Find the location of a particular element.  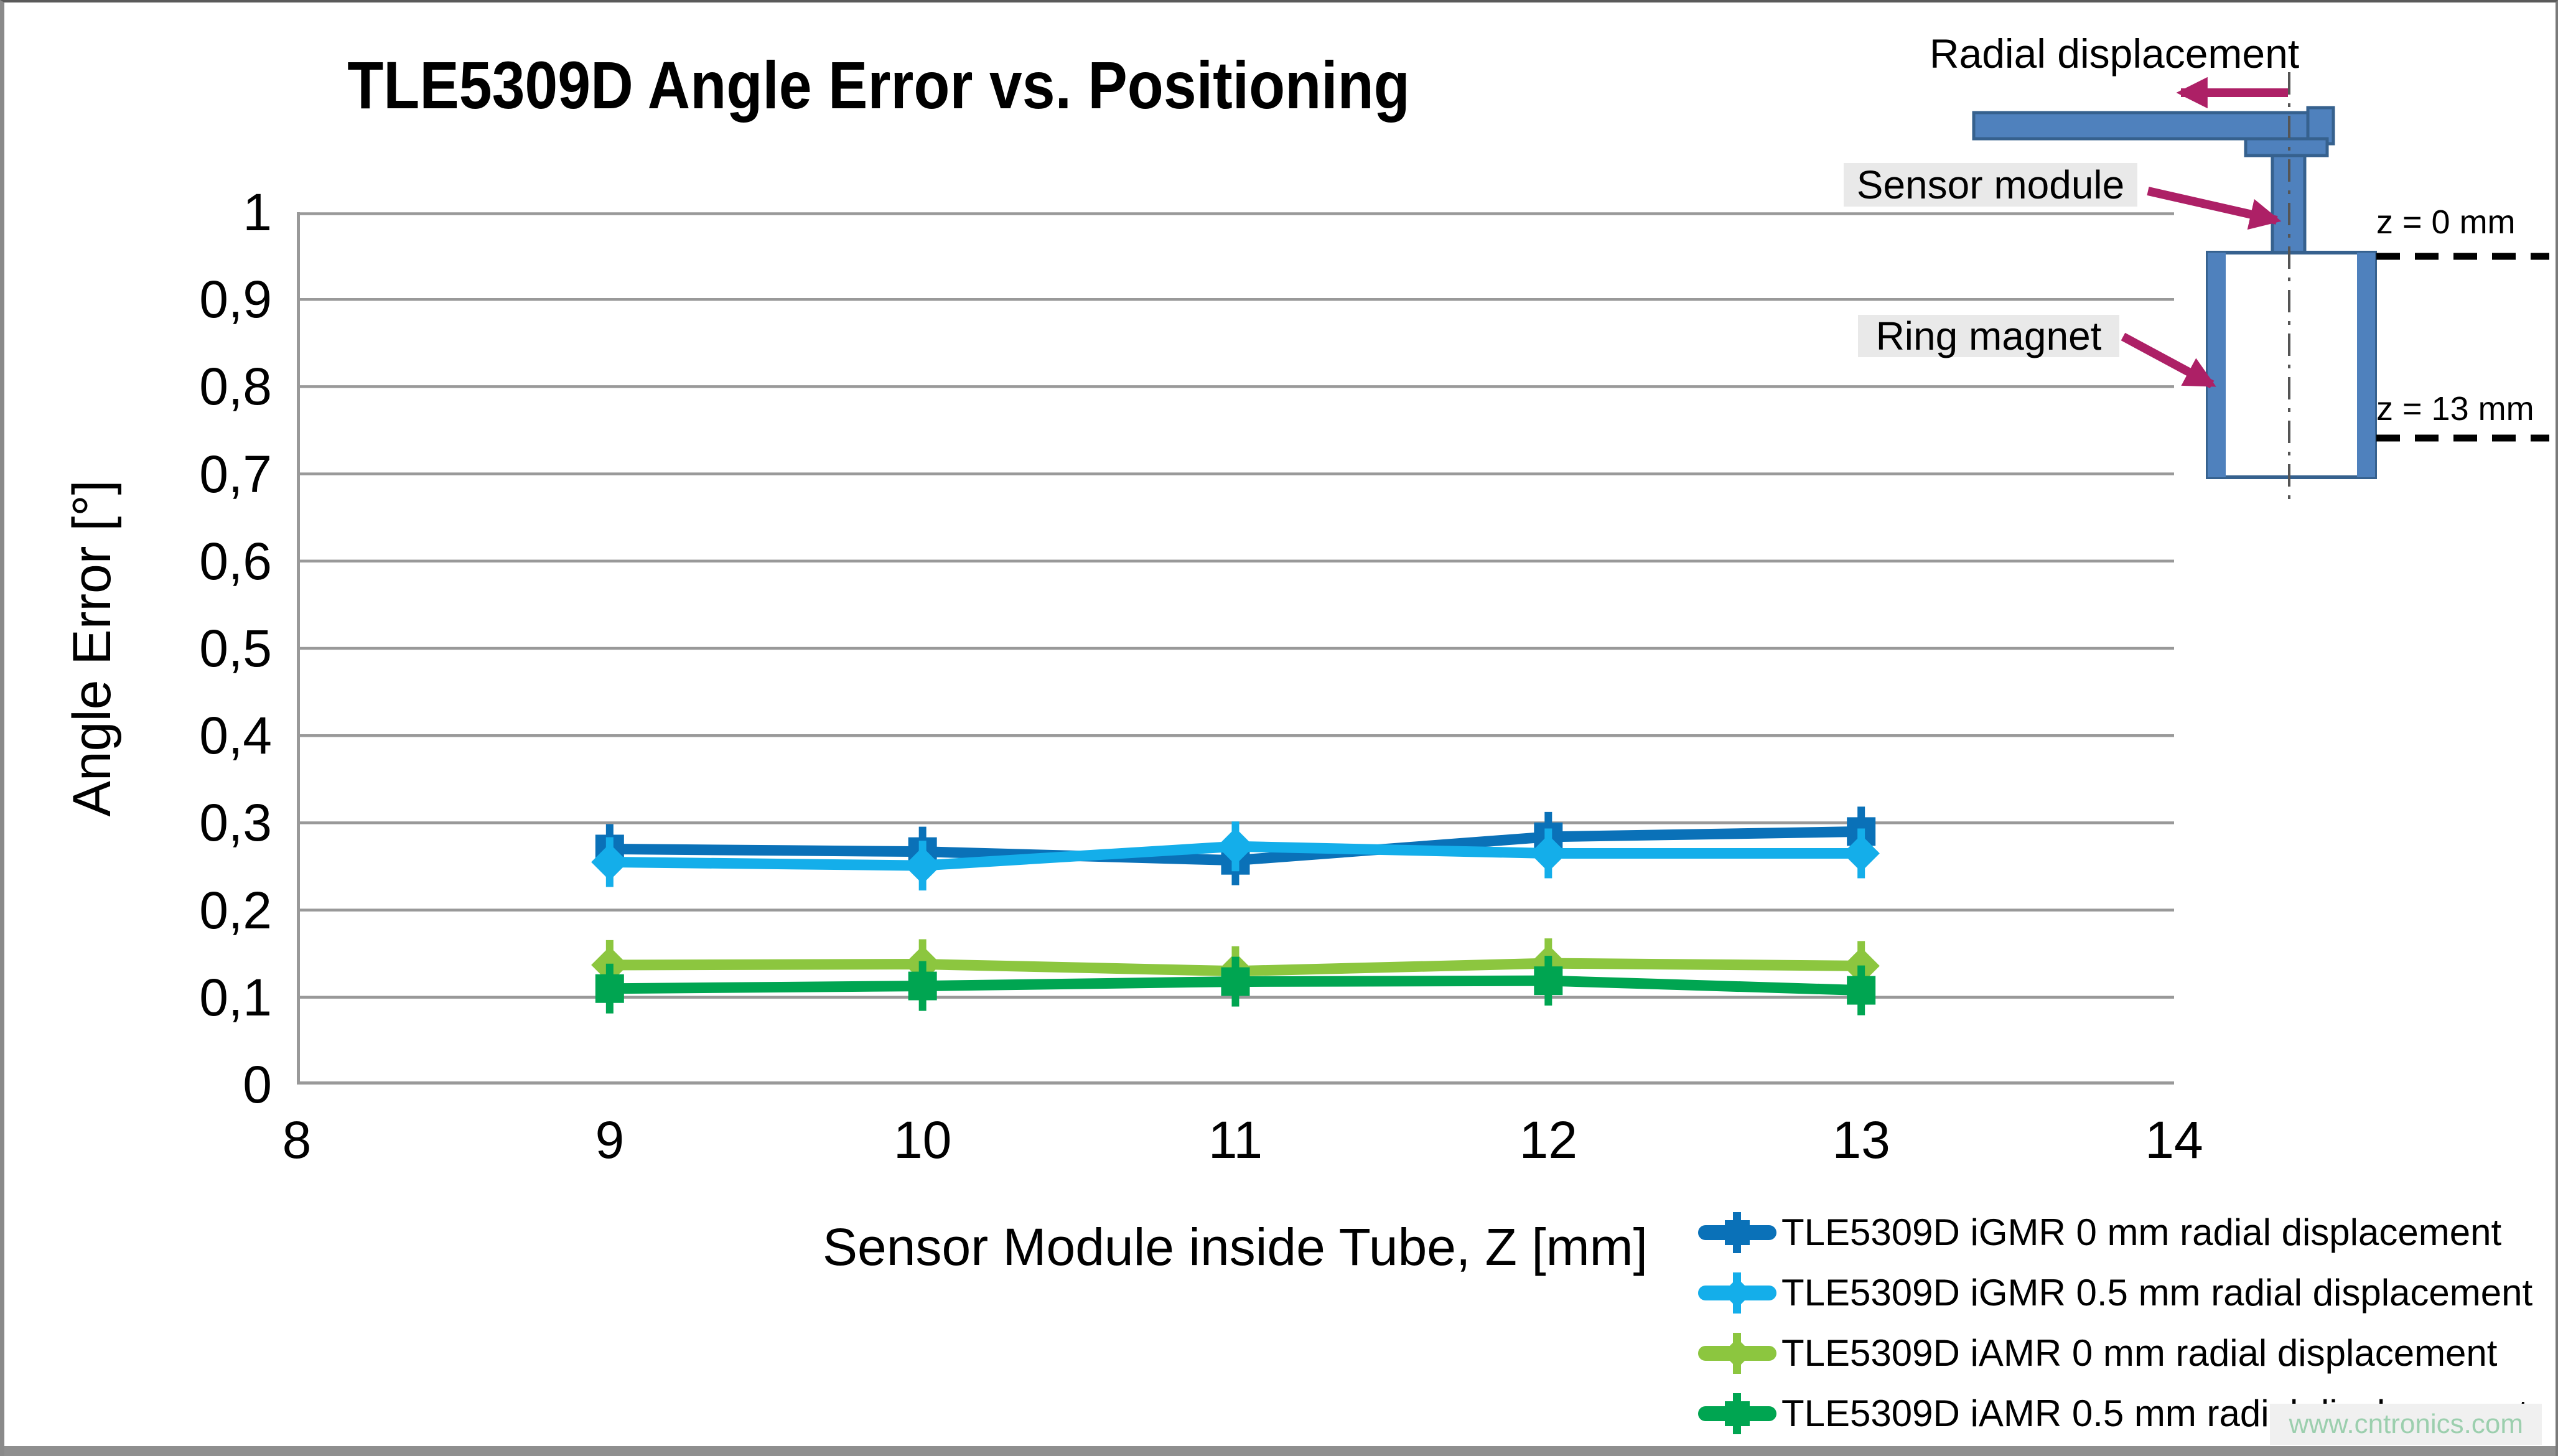

y-tick-label: 0 is located at coordinates (258, 1084).